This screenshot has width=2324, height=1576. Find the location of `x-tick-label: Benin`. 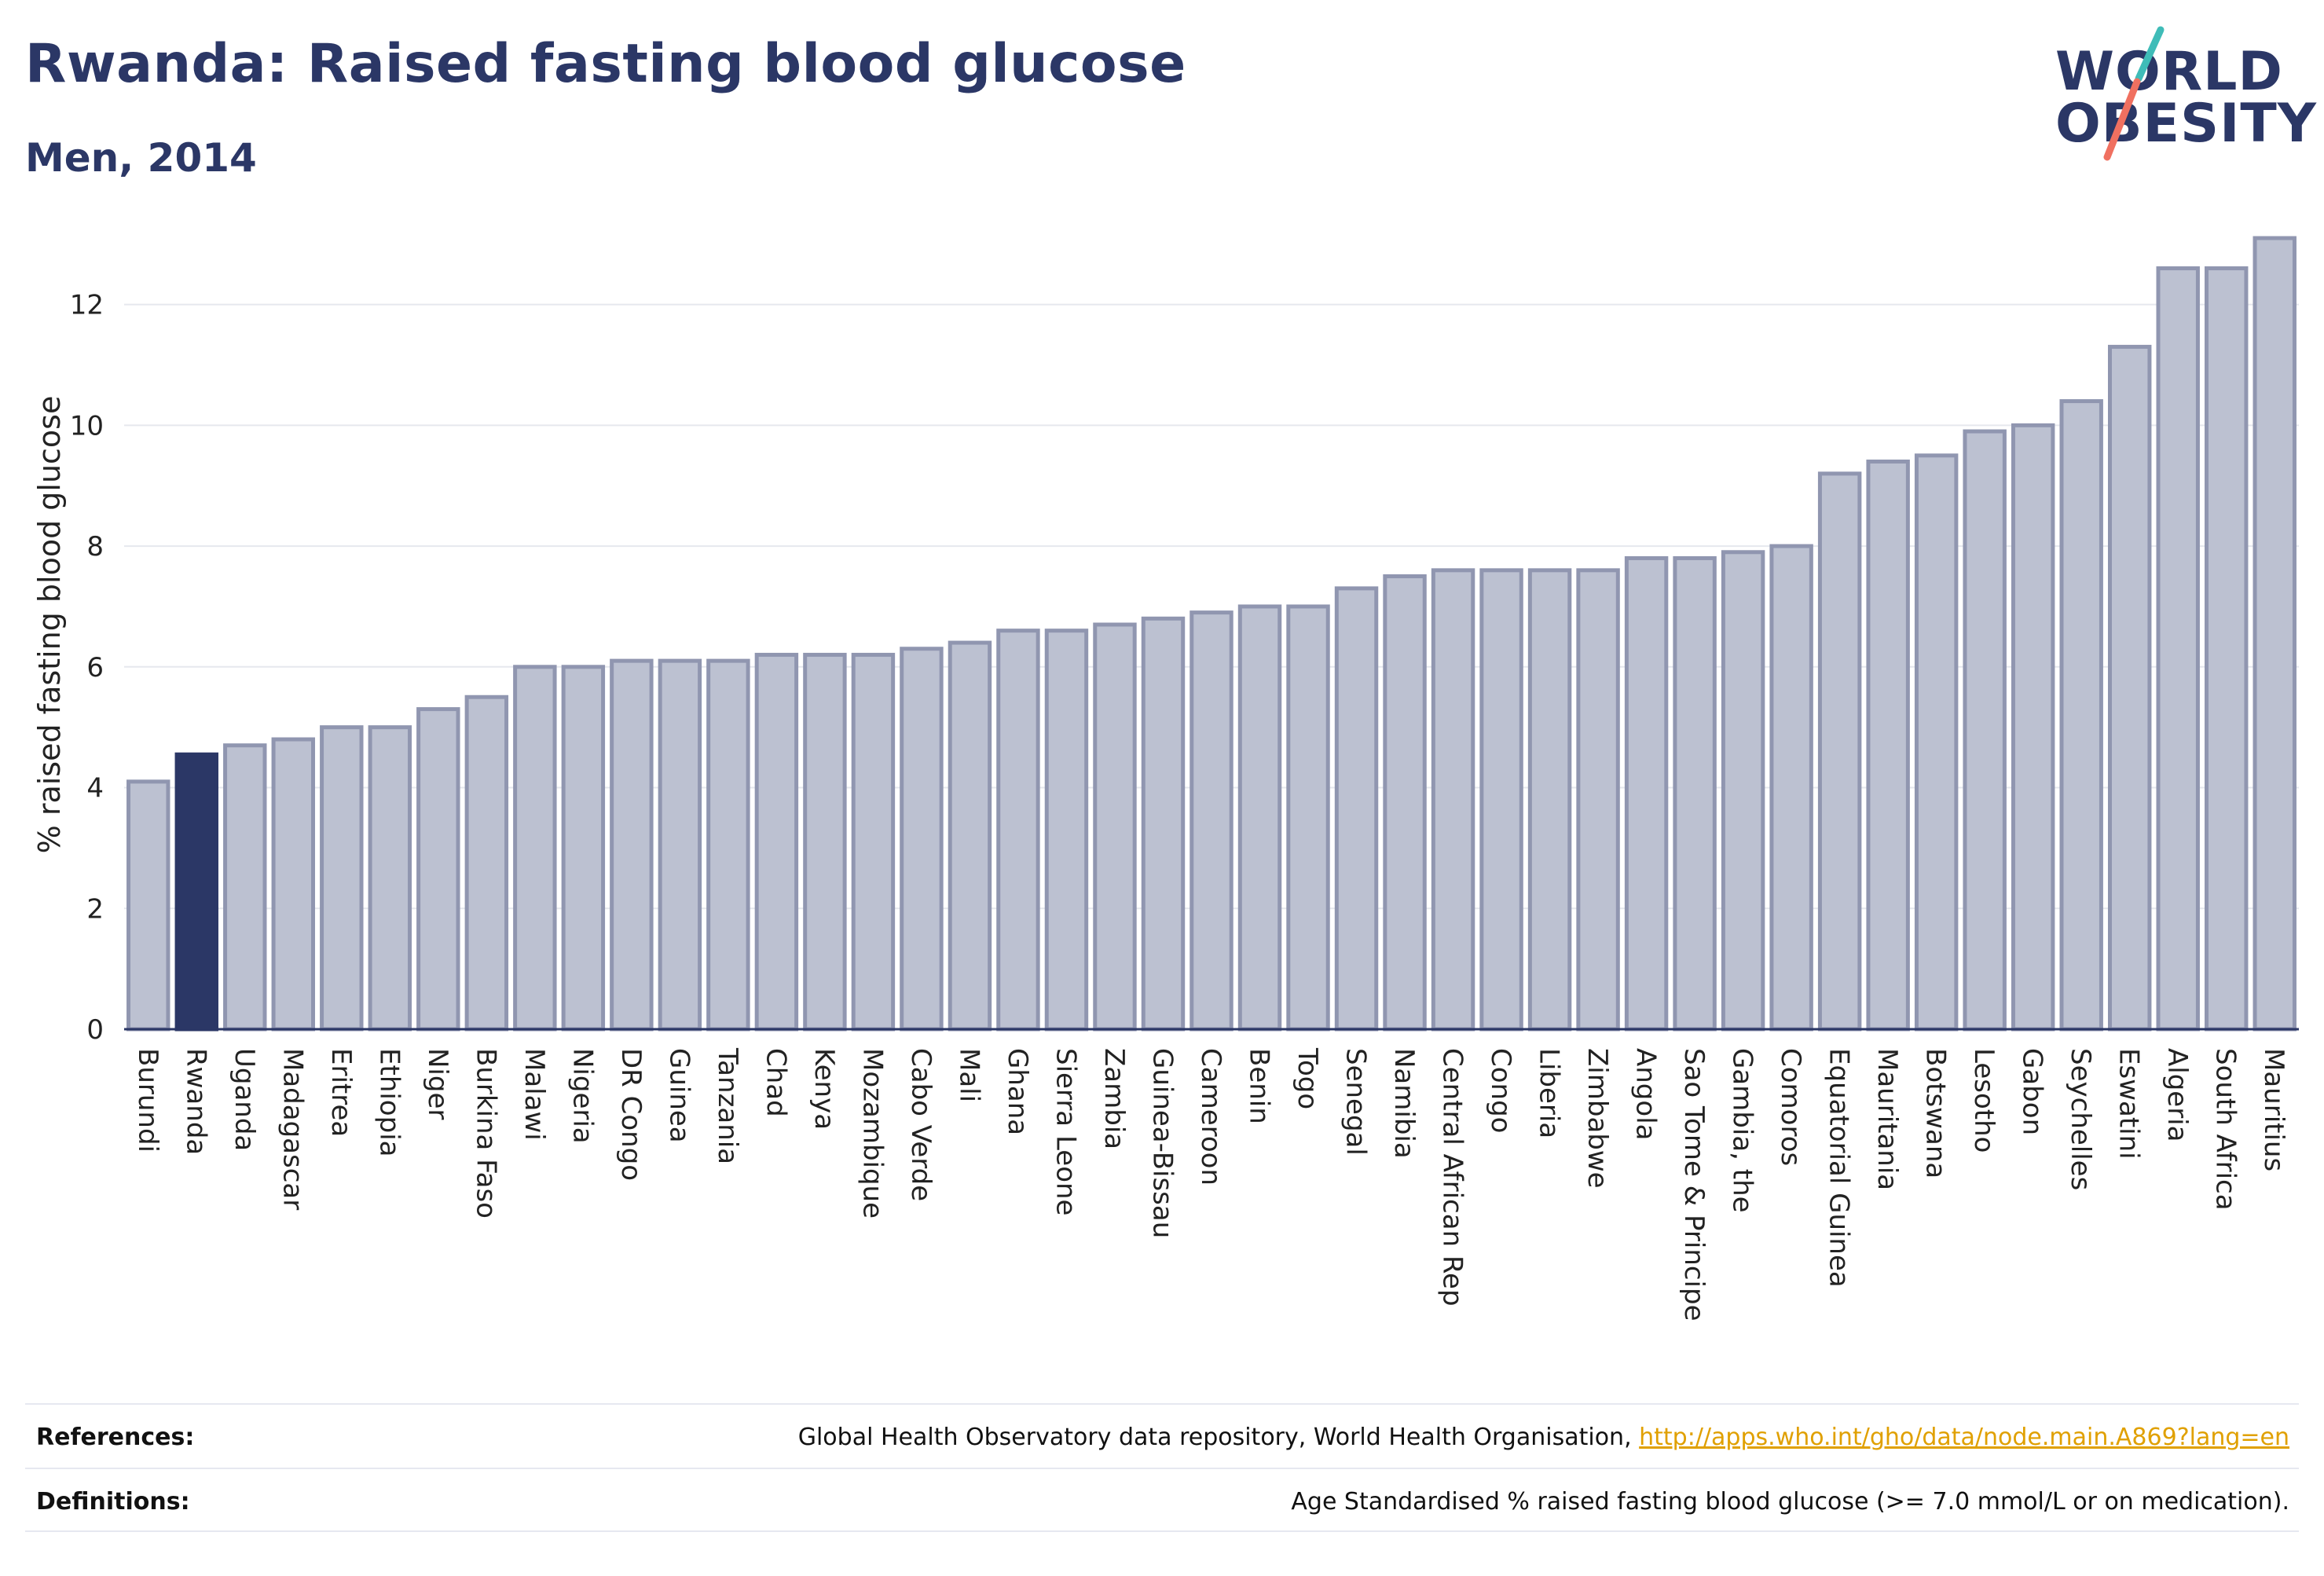

x-tick-label: Benin is located at coordinates (1259, 1086).